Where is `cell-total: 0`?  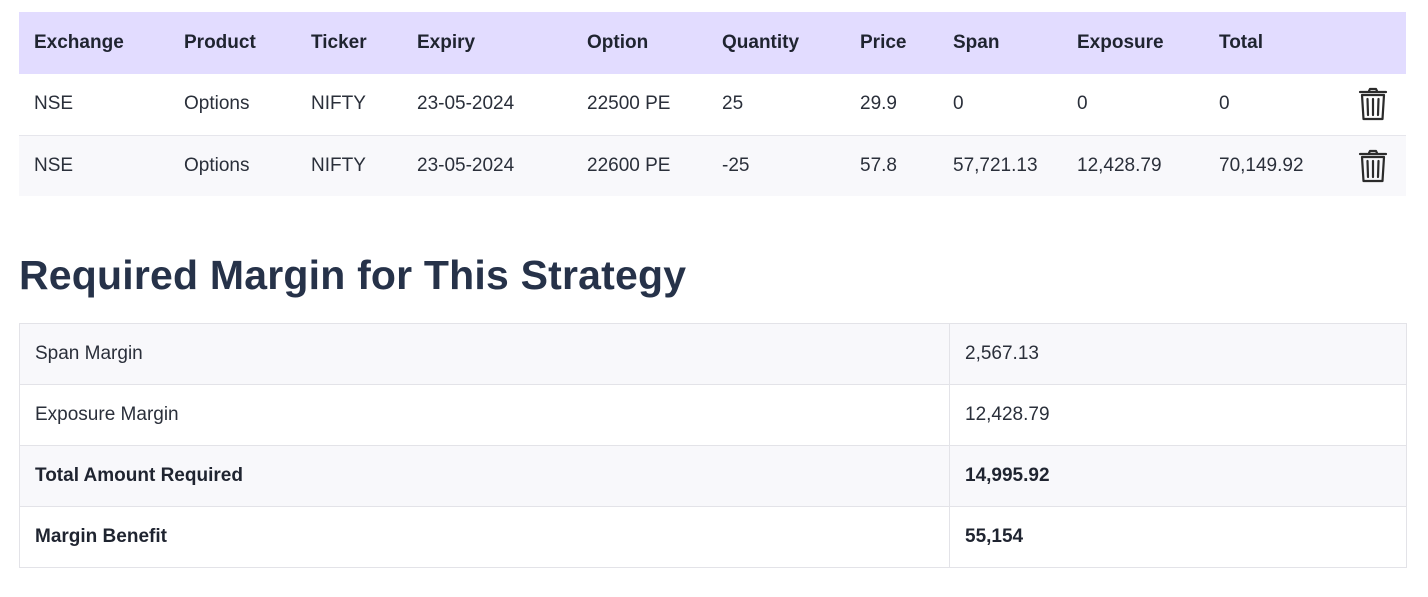
cell-total: 0 is located at coordinates (1264, 105).